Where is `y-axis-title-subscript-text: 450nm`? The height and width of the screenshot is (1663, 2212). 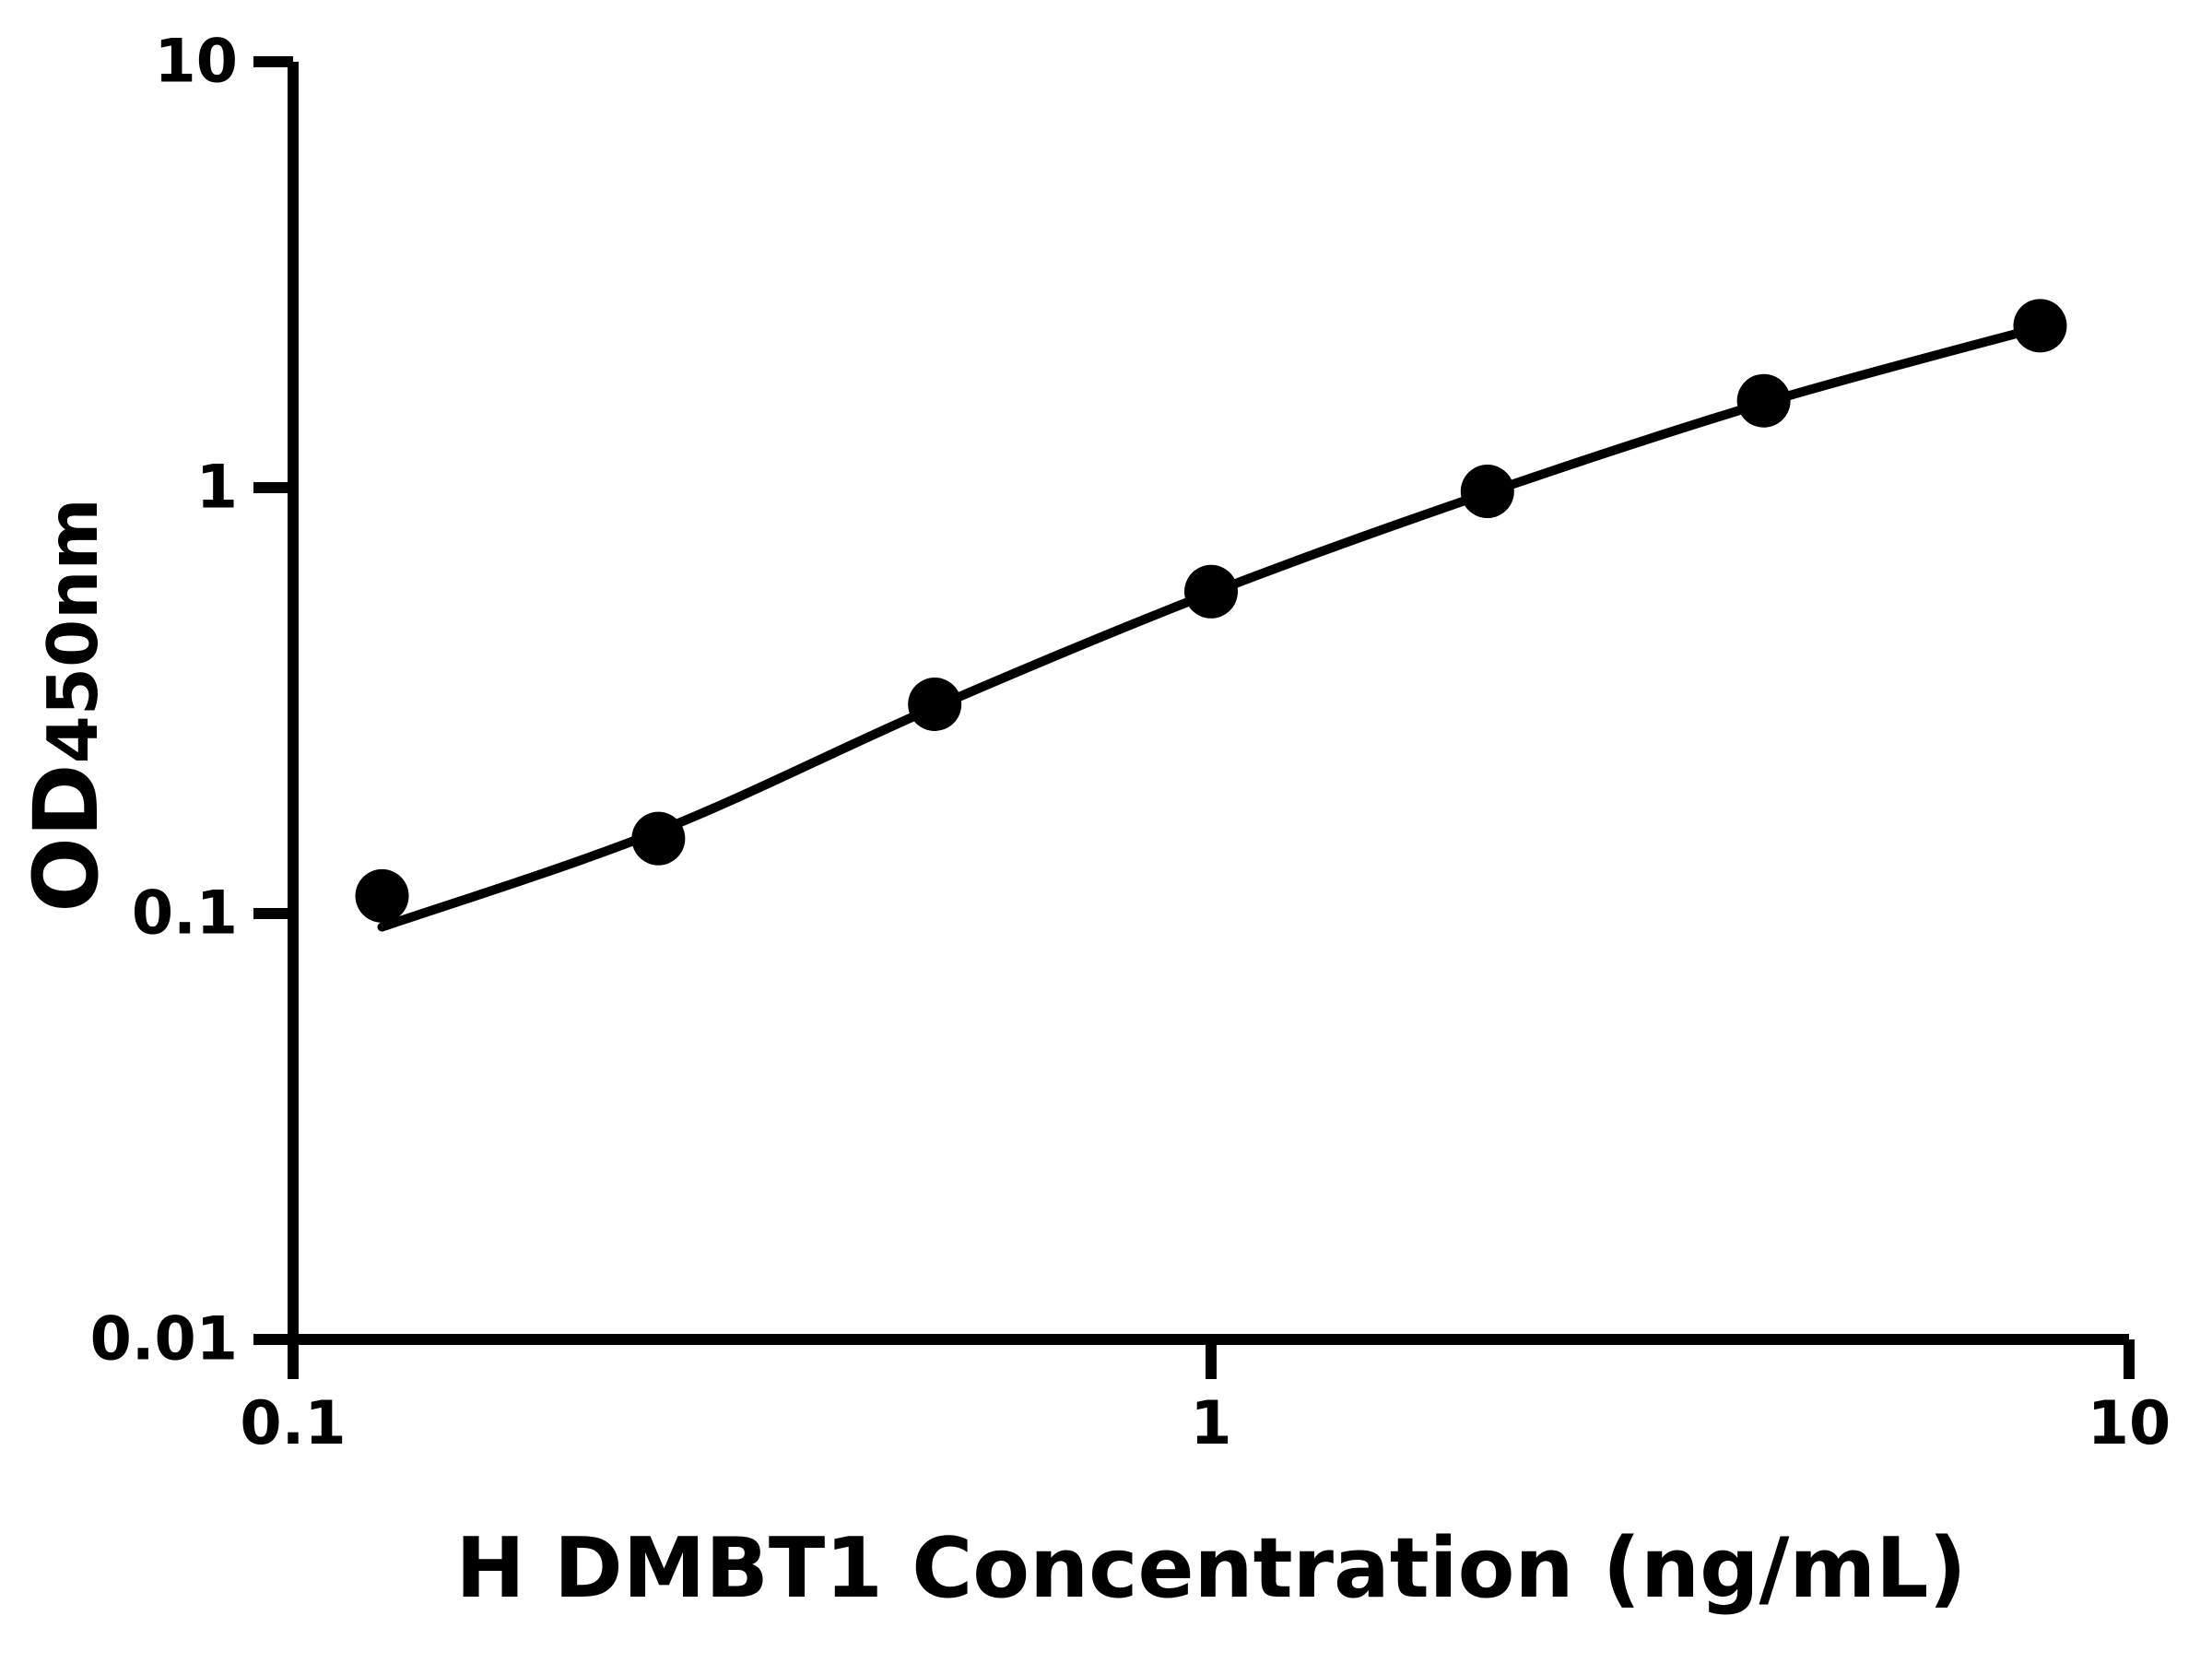
y-axis-title-subscript-text: 450nm is located at coordinates (72, 630).